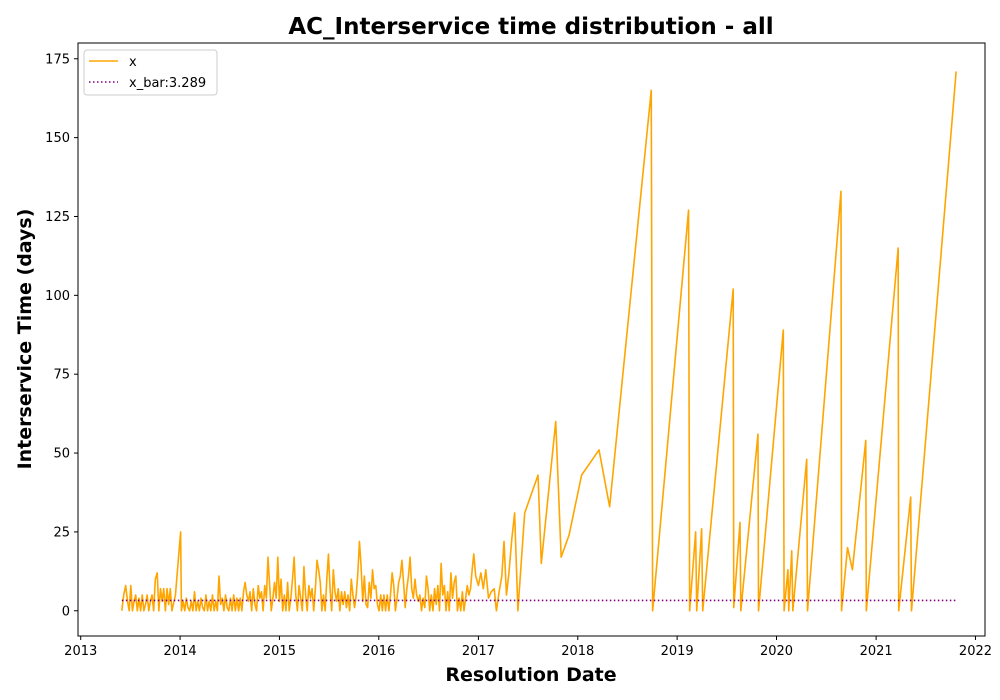  Describe the element at coordinates (80, 651) in the screenshot. I see `x-tick-label: 2013` at that location.